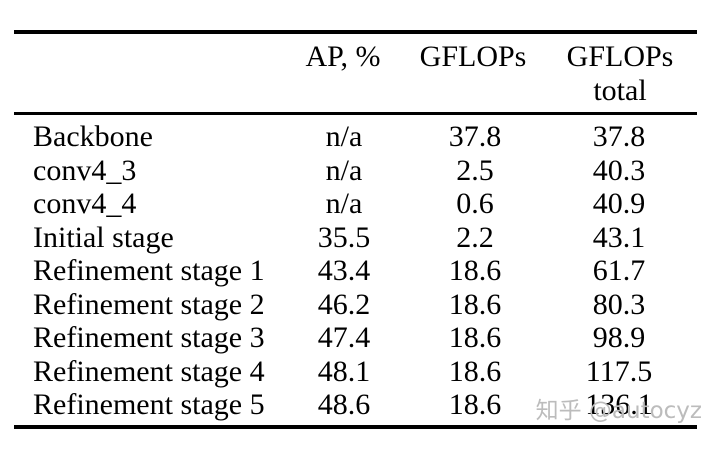 This screenshot has height=450, width=717. I want to click on gflops-total-value: 117.5, so click(619, 371).